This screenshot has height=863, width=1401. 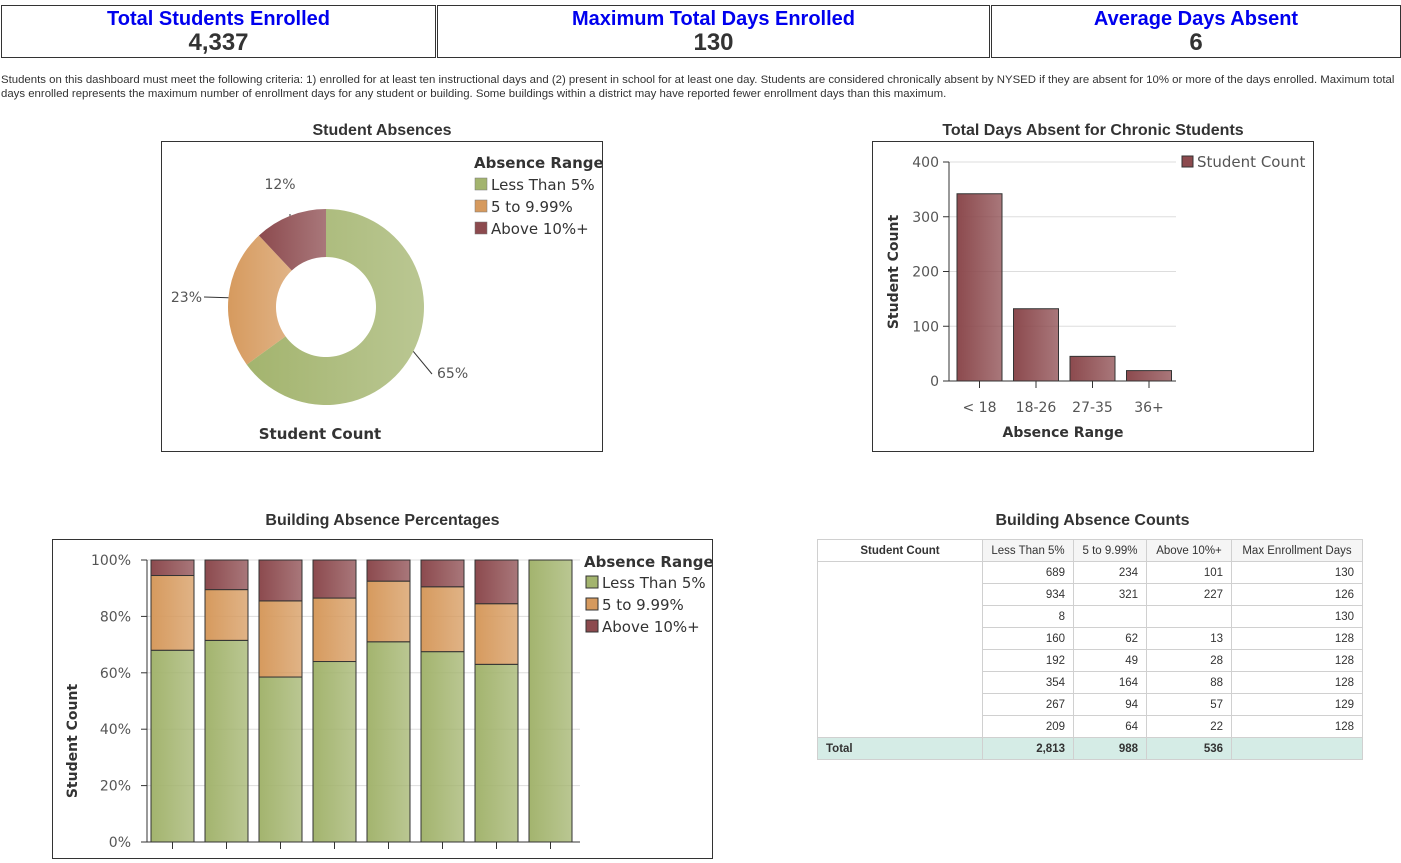 I want to click on x-tick-label: 27-35, so click(x=1092, y=408).